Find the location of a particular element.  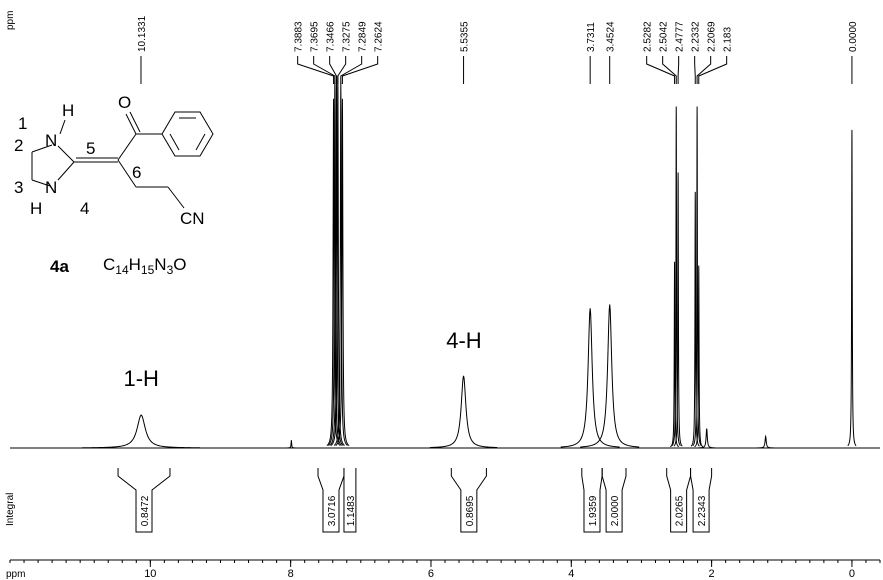

molecule: 1 N H 2 3 N H 4 5 6 O C N 4a C14H15N3O is located at coordinates (114, 185).